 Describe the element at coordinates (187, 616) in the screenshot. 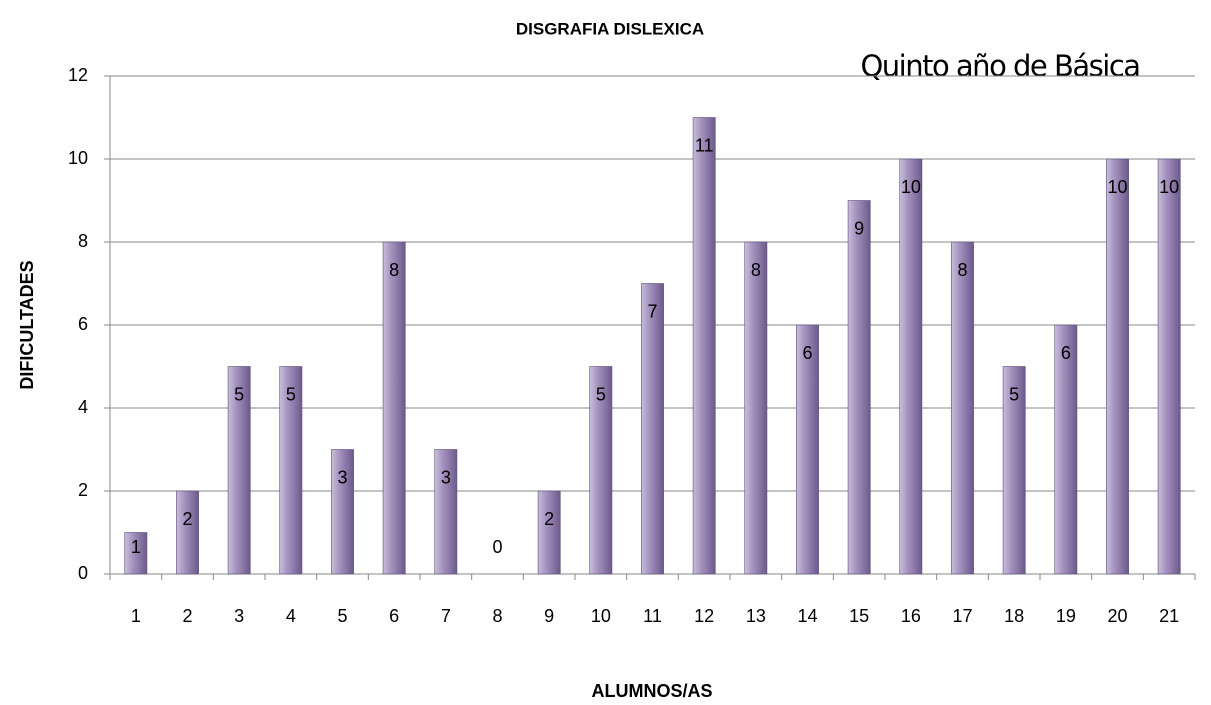

I see `x-tick-label: 2` at that location.